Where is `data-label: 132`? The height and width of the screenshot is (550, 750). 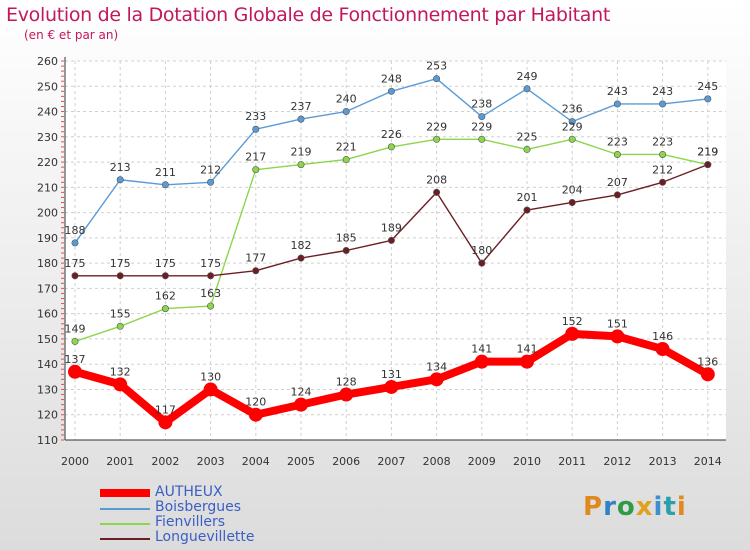
data-label: 132 is located at coordinates (120, 371).